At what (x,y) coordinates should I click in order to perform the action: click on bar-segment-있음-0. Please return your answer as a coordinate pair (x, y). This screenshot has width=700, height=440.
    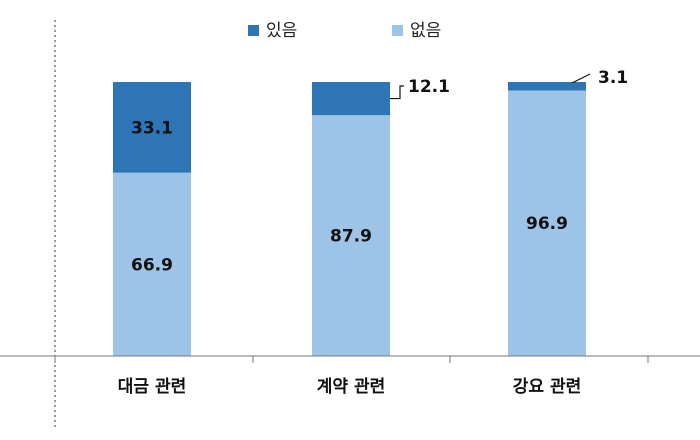
    Looking at the image, I should click on (152, 127).